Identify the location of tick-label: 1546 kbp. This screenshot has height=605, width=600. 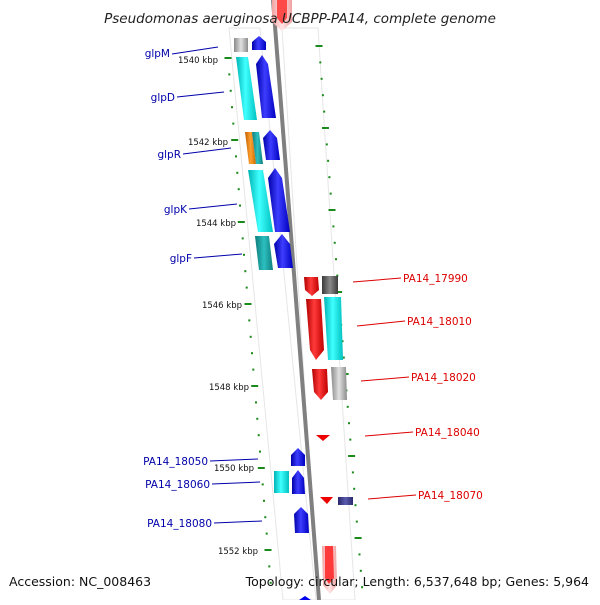
(222, 306).